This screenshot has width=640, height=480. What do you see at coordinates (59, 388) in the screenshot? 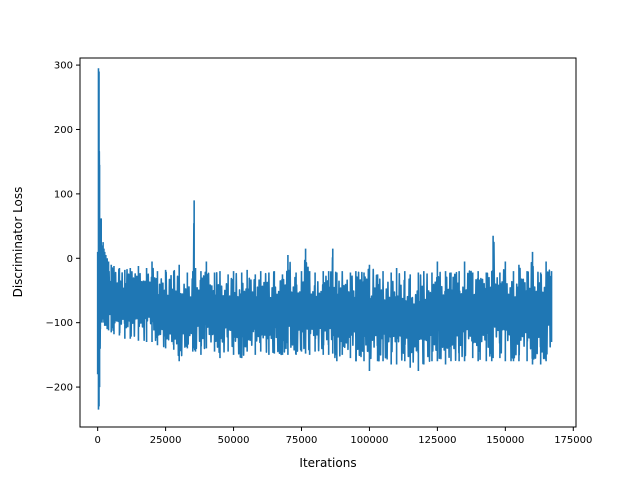
I see `y-tick-label: −200` at bounding box center [59, 388].